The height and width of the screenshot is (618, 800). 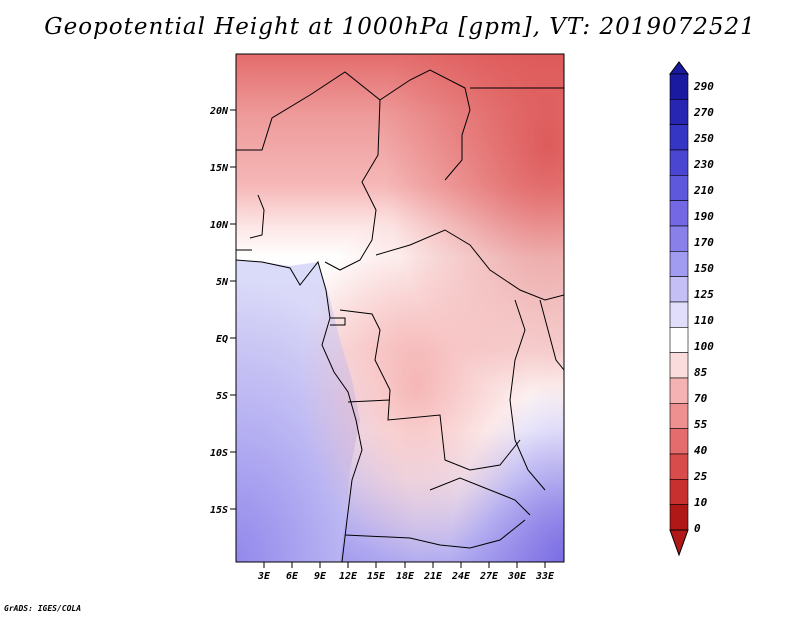 I want to click on colorbar-label: 0, so click(x=697, y=528).